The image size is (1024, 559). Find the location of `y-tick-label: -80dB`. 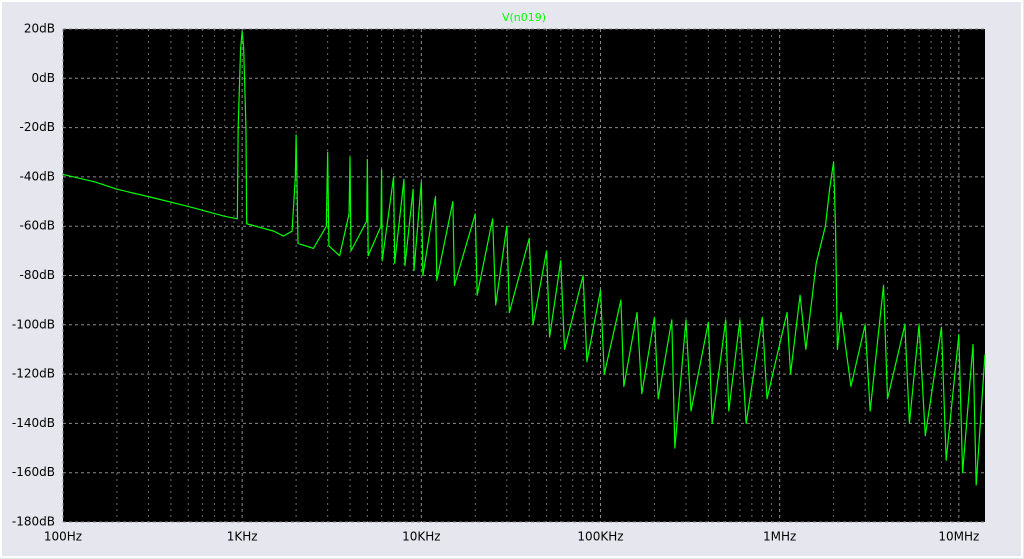

y-tick-label: -80dB is located at coordinates (37, 275).